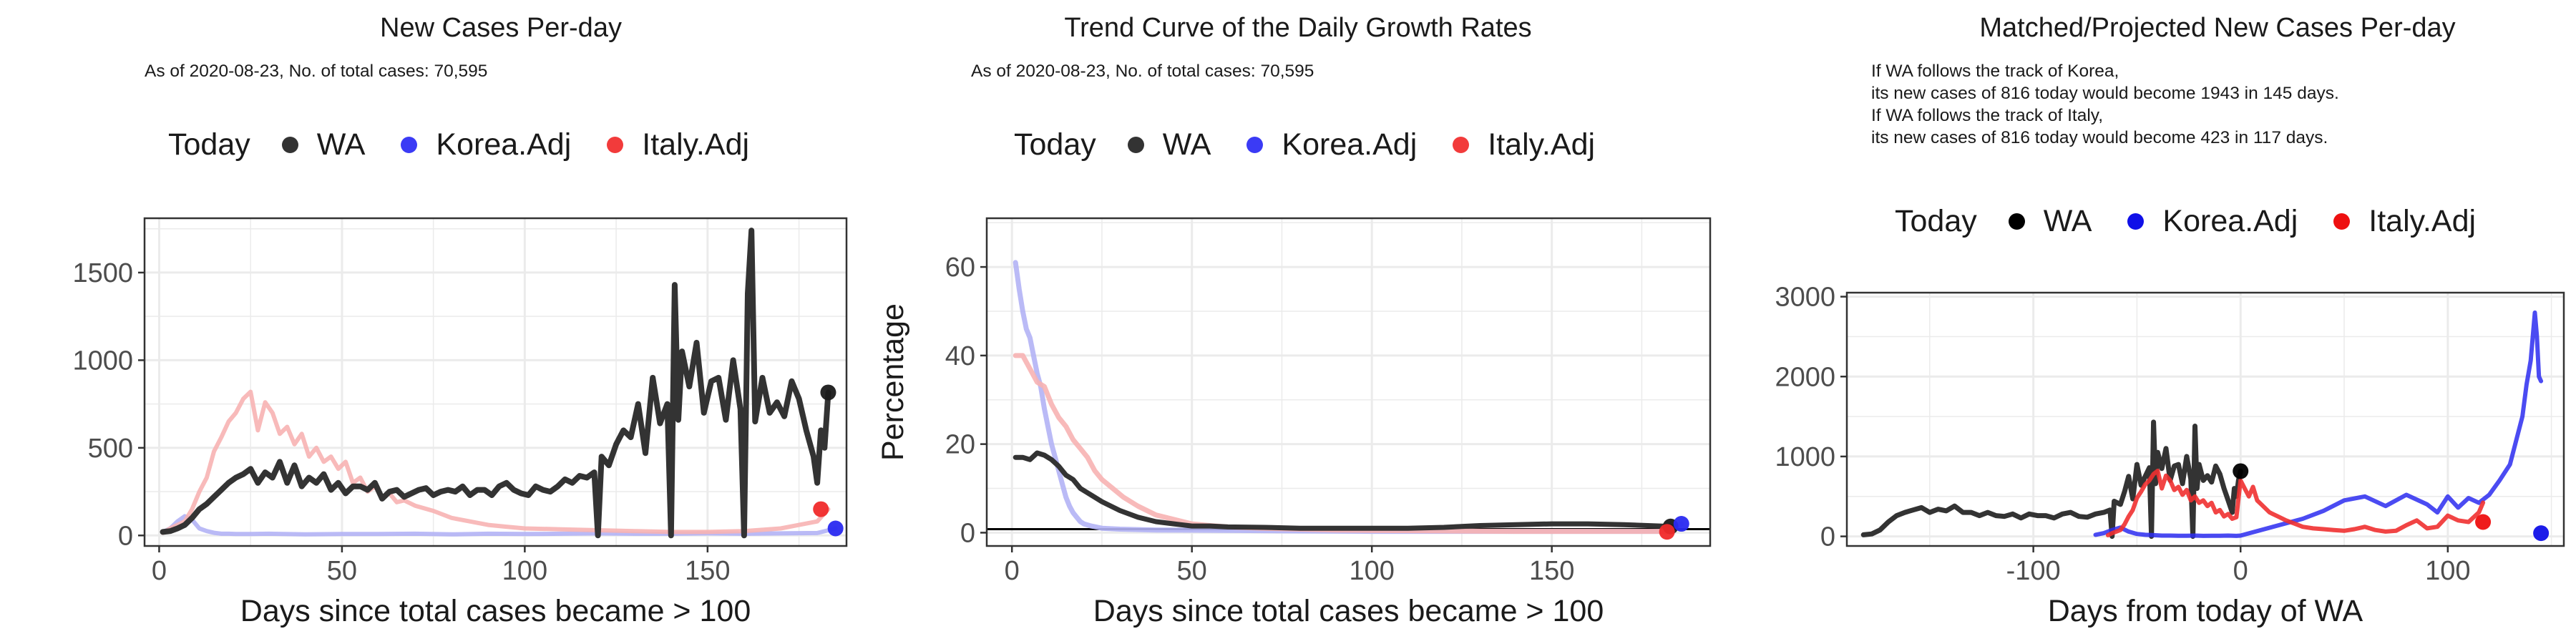 This screenshot has width=2576, height=644. Describe the element at coordinates (110, 449) in the screenshot. I see `tick-label-y: 500` at that location.